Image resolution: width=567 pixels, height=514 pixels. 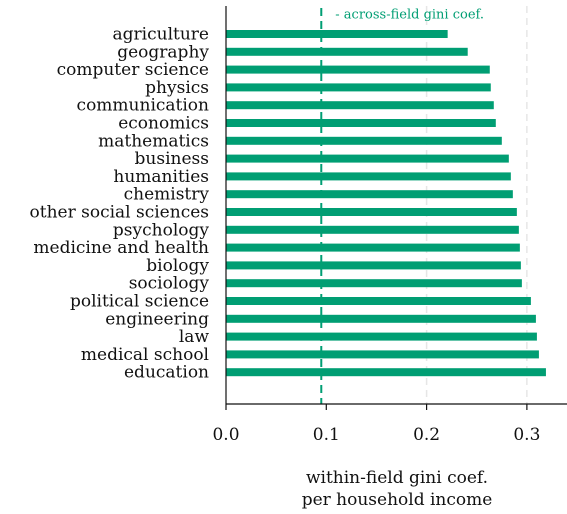 I want to click on category-label: medicine and health, so click(x=121, y=248).